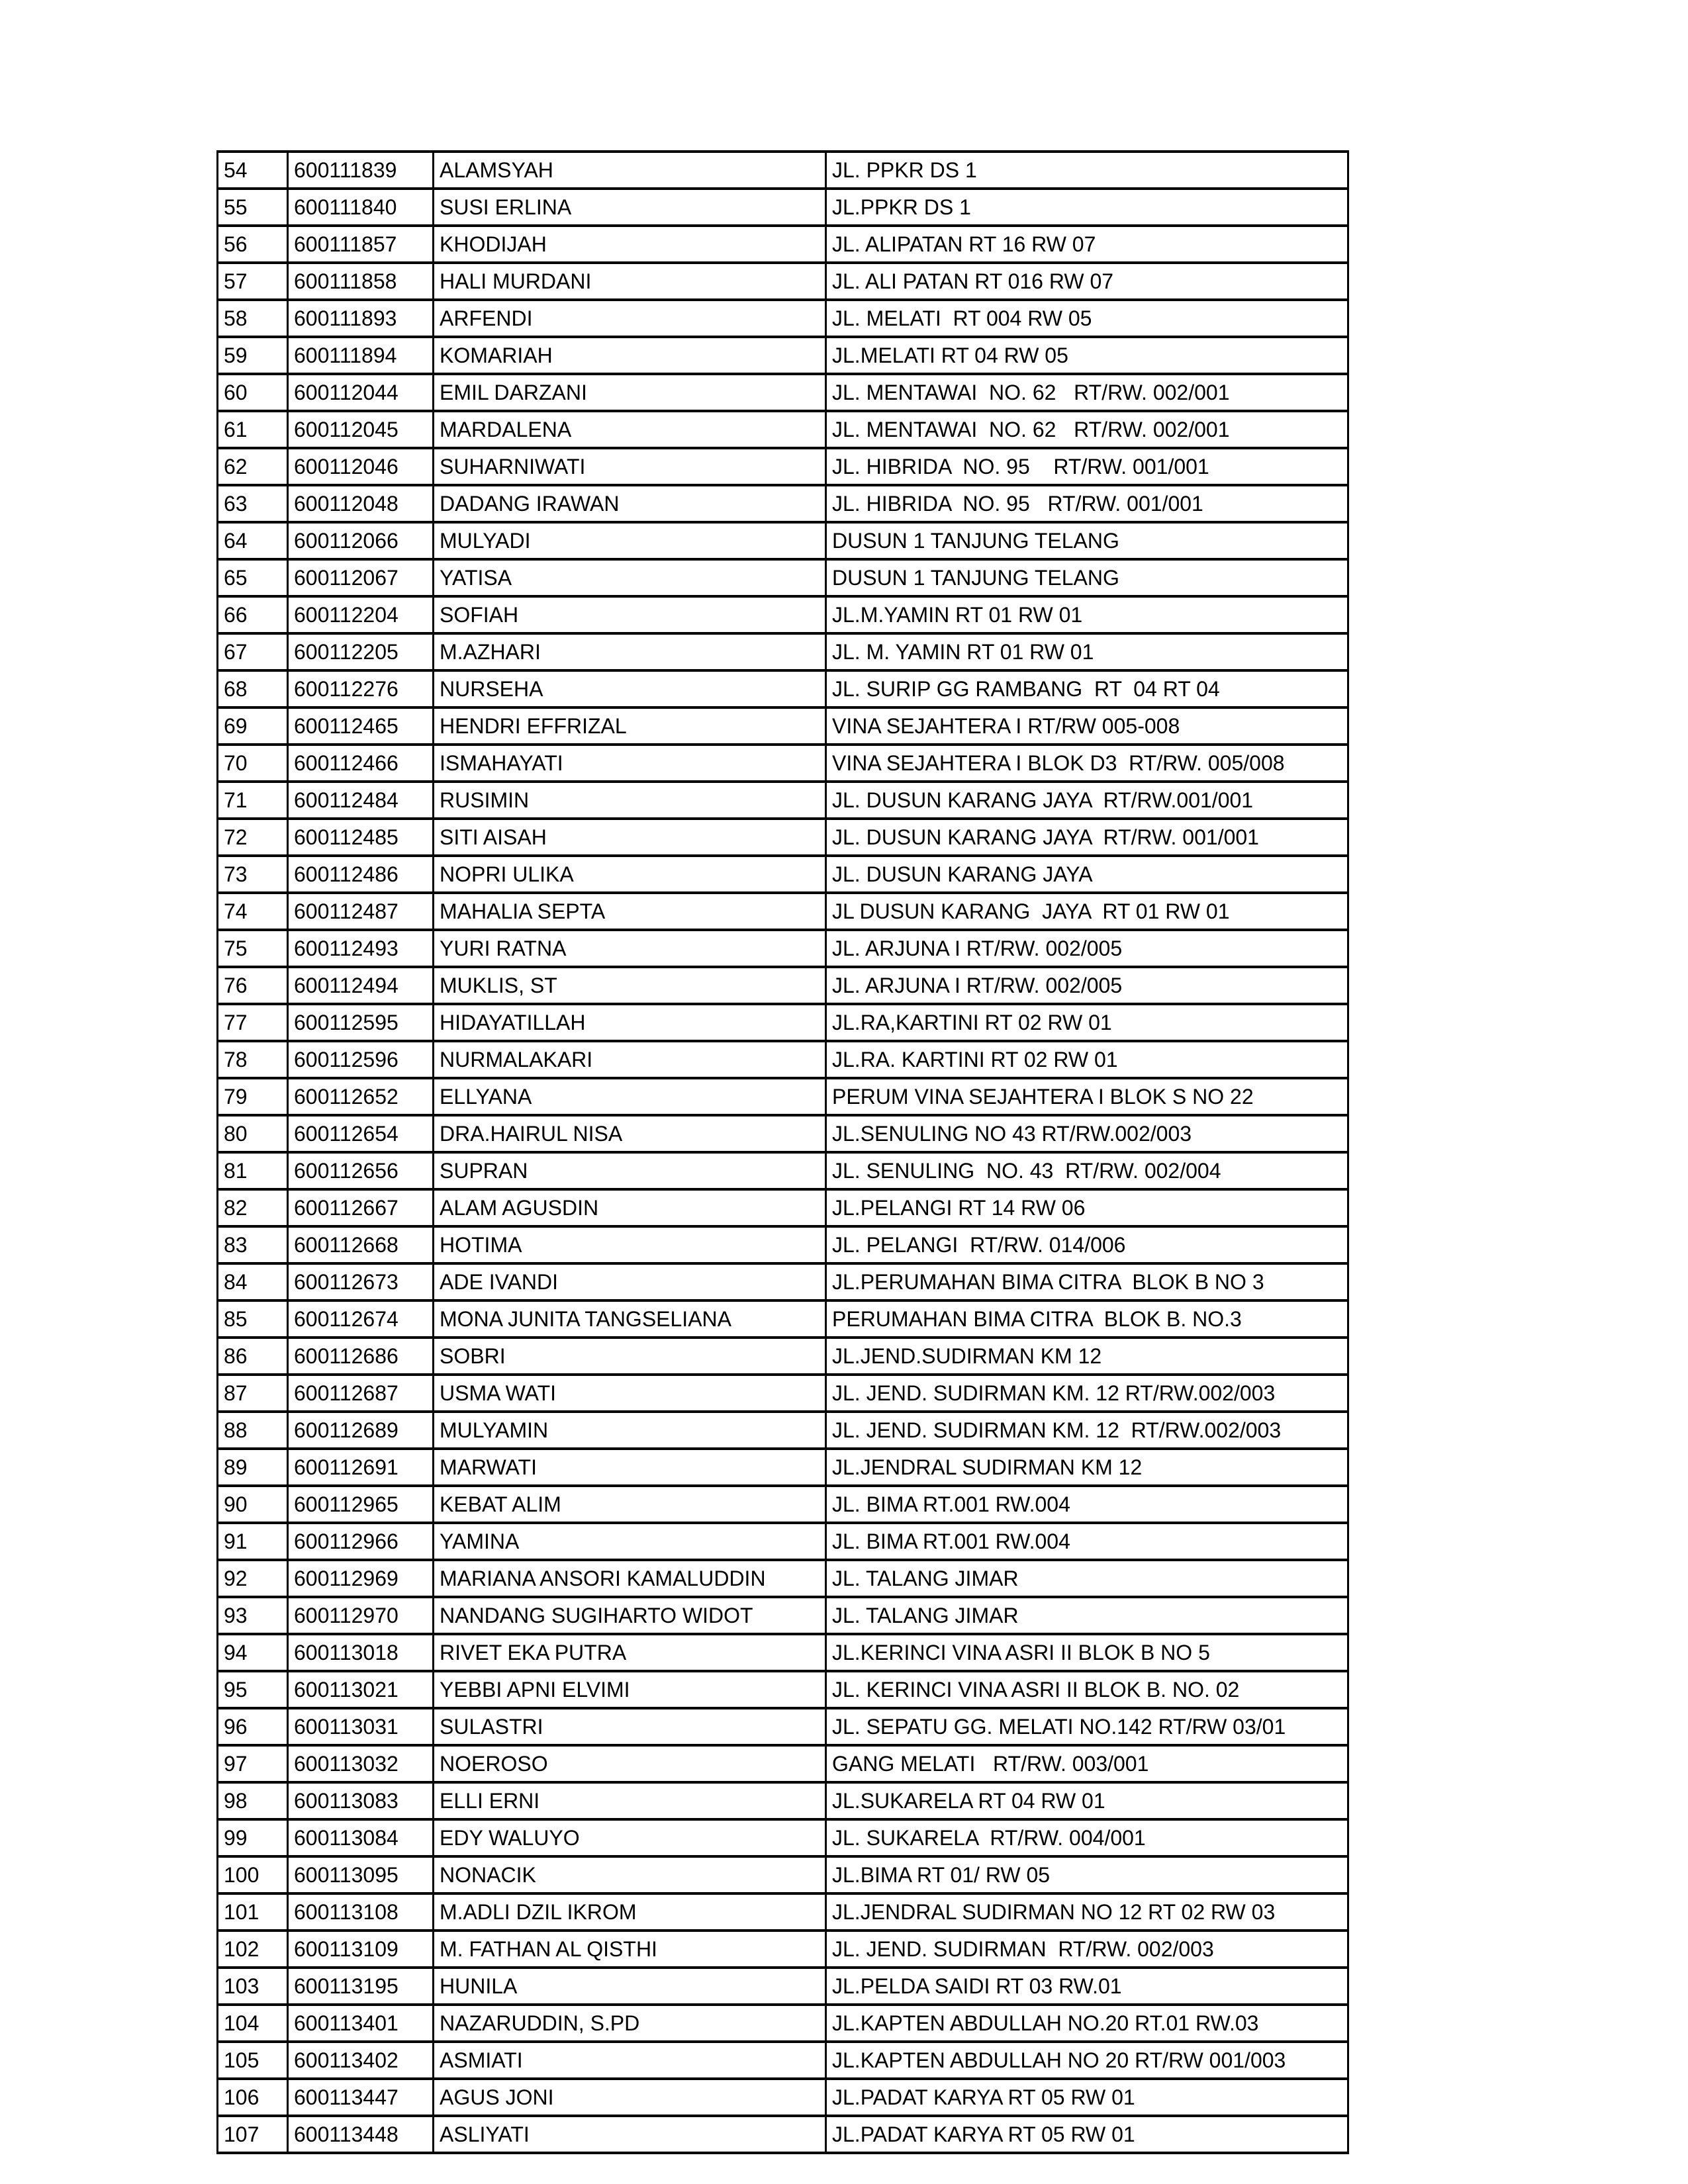  Describe the element at coordinates (925, 1578) in the screenshot. I see `cell-text: JL. TALANG JIMAR` at that location.